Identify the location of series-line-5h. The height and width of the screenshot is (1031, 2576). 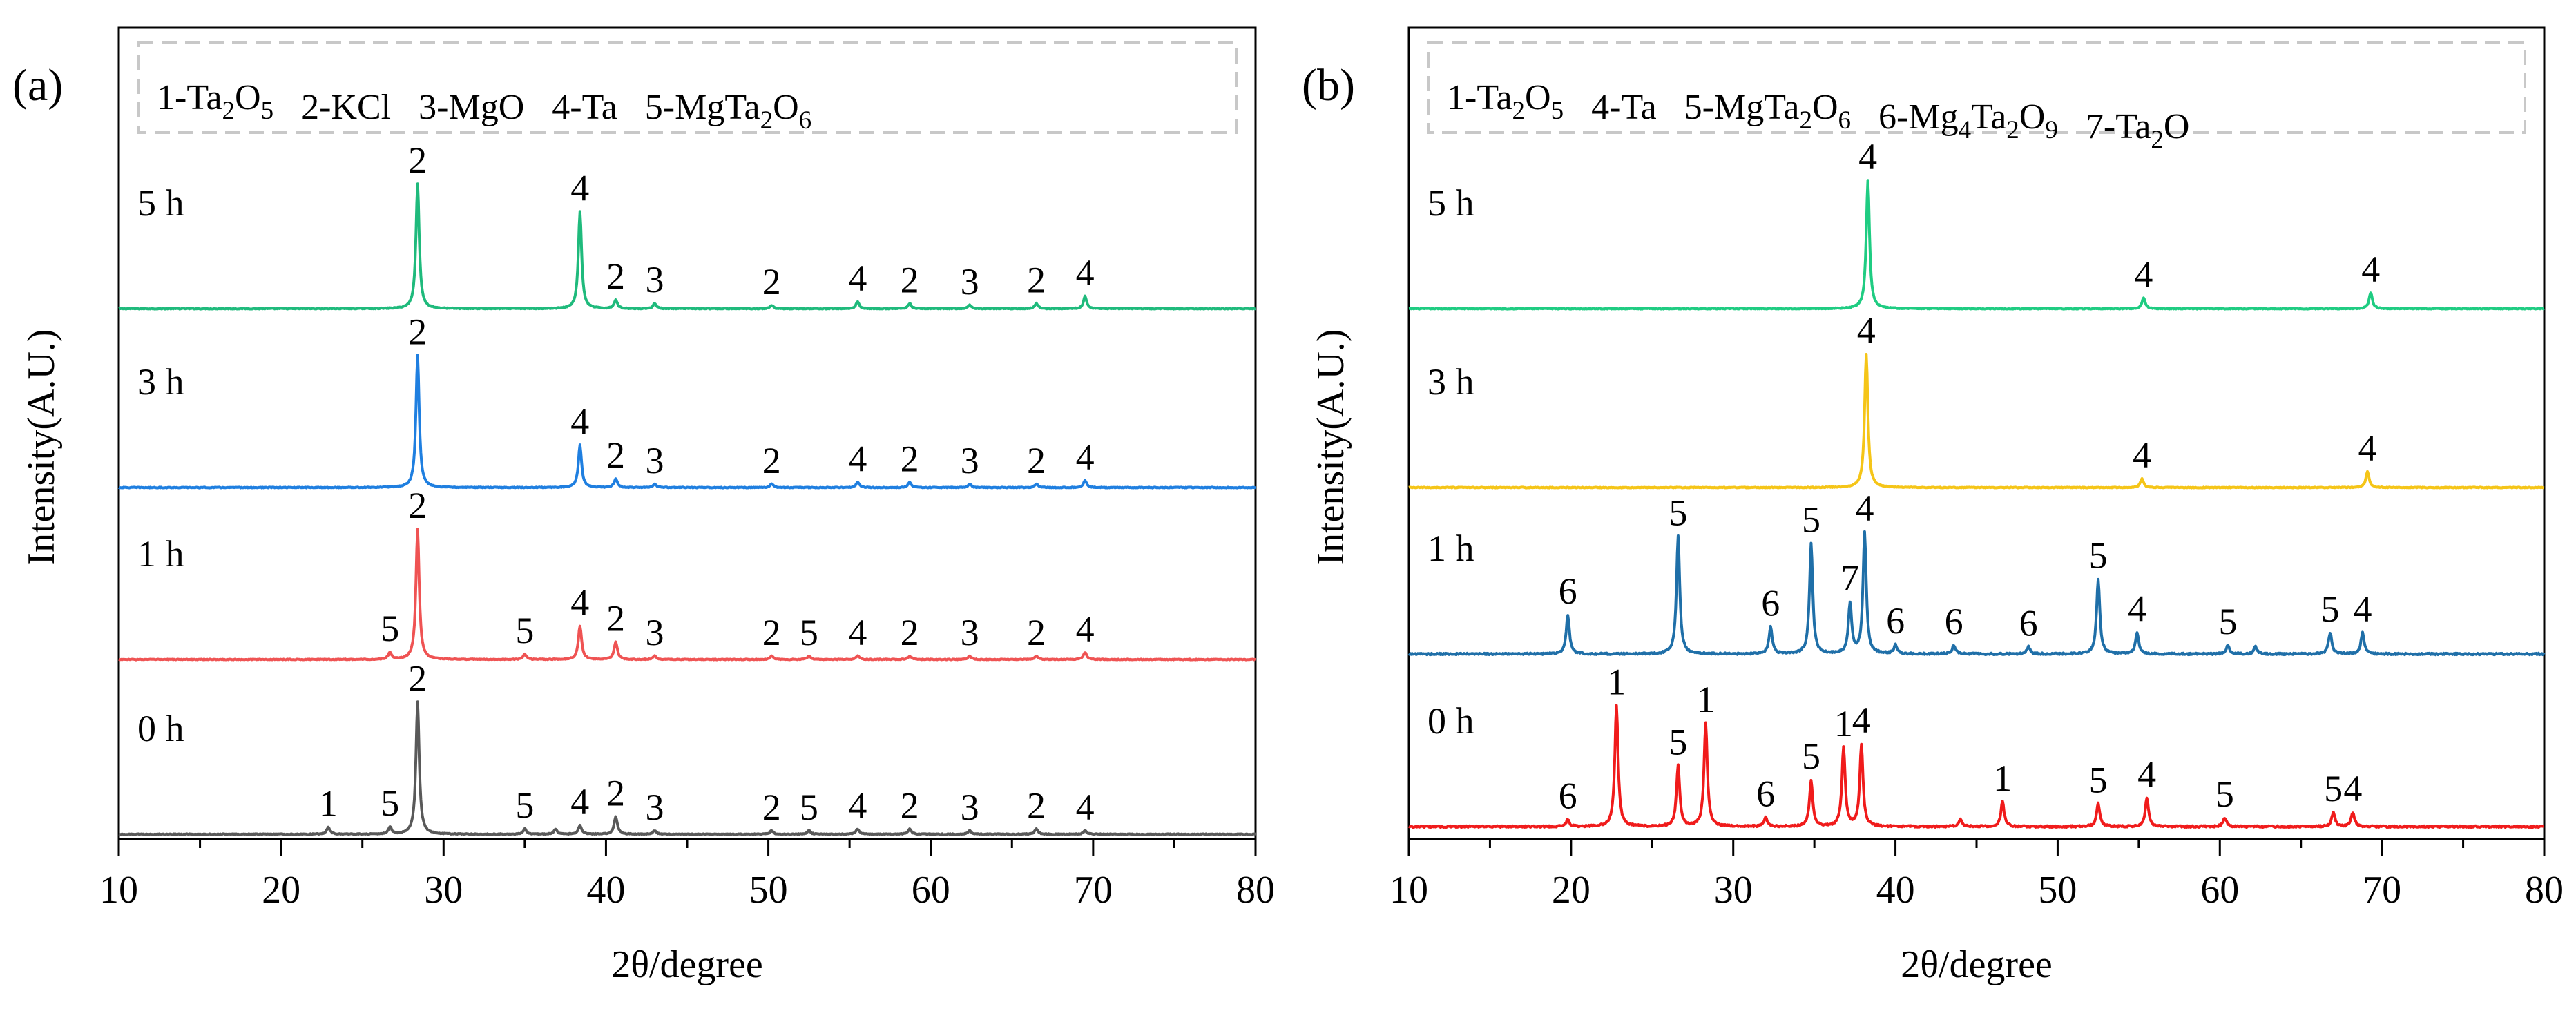
(1976, 245).